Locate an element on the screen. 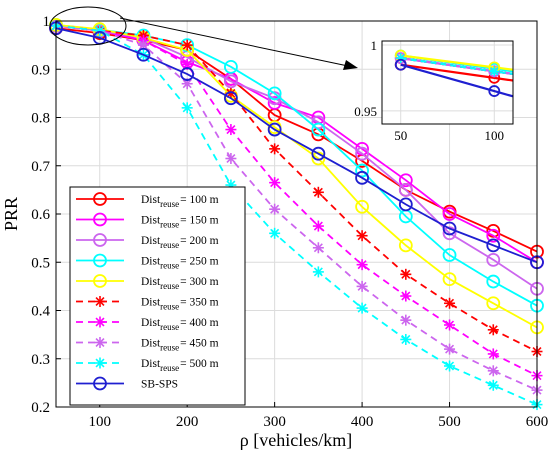 The image size is (550, 456). legend-label-main: SB-SPS is located at coordinates (159, 385).